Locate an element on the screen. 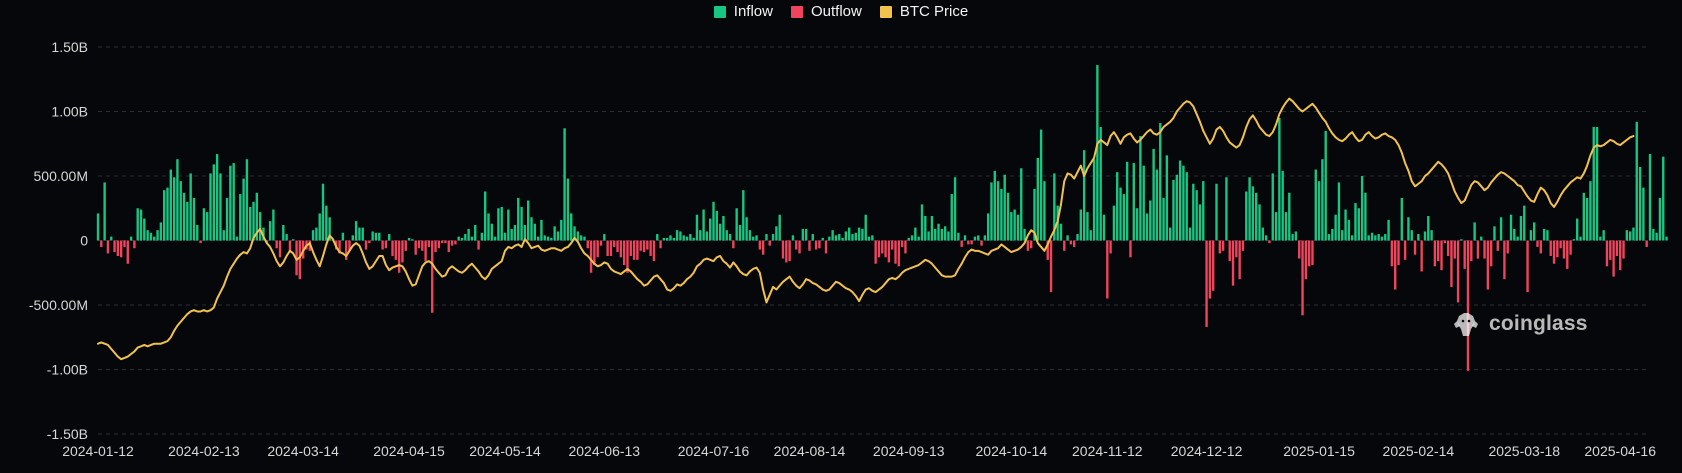 Image resolution: width=1682 pixels, height=473 pixels. legend-label-inflow: Inflow is located at coordinates (753, 11).